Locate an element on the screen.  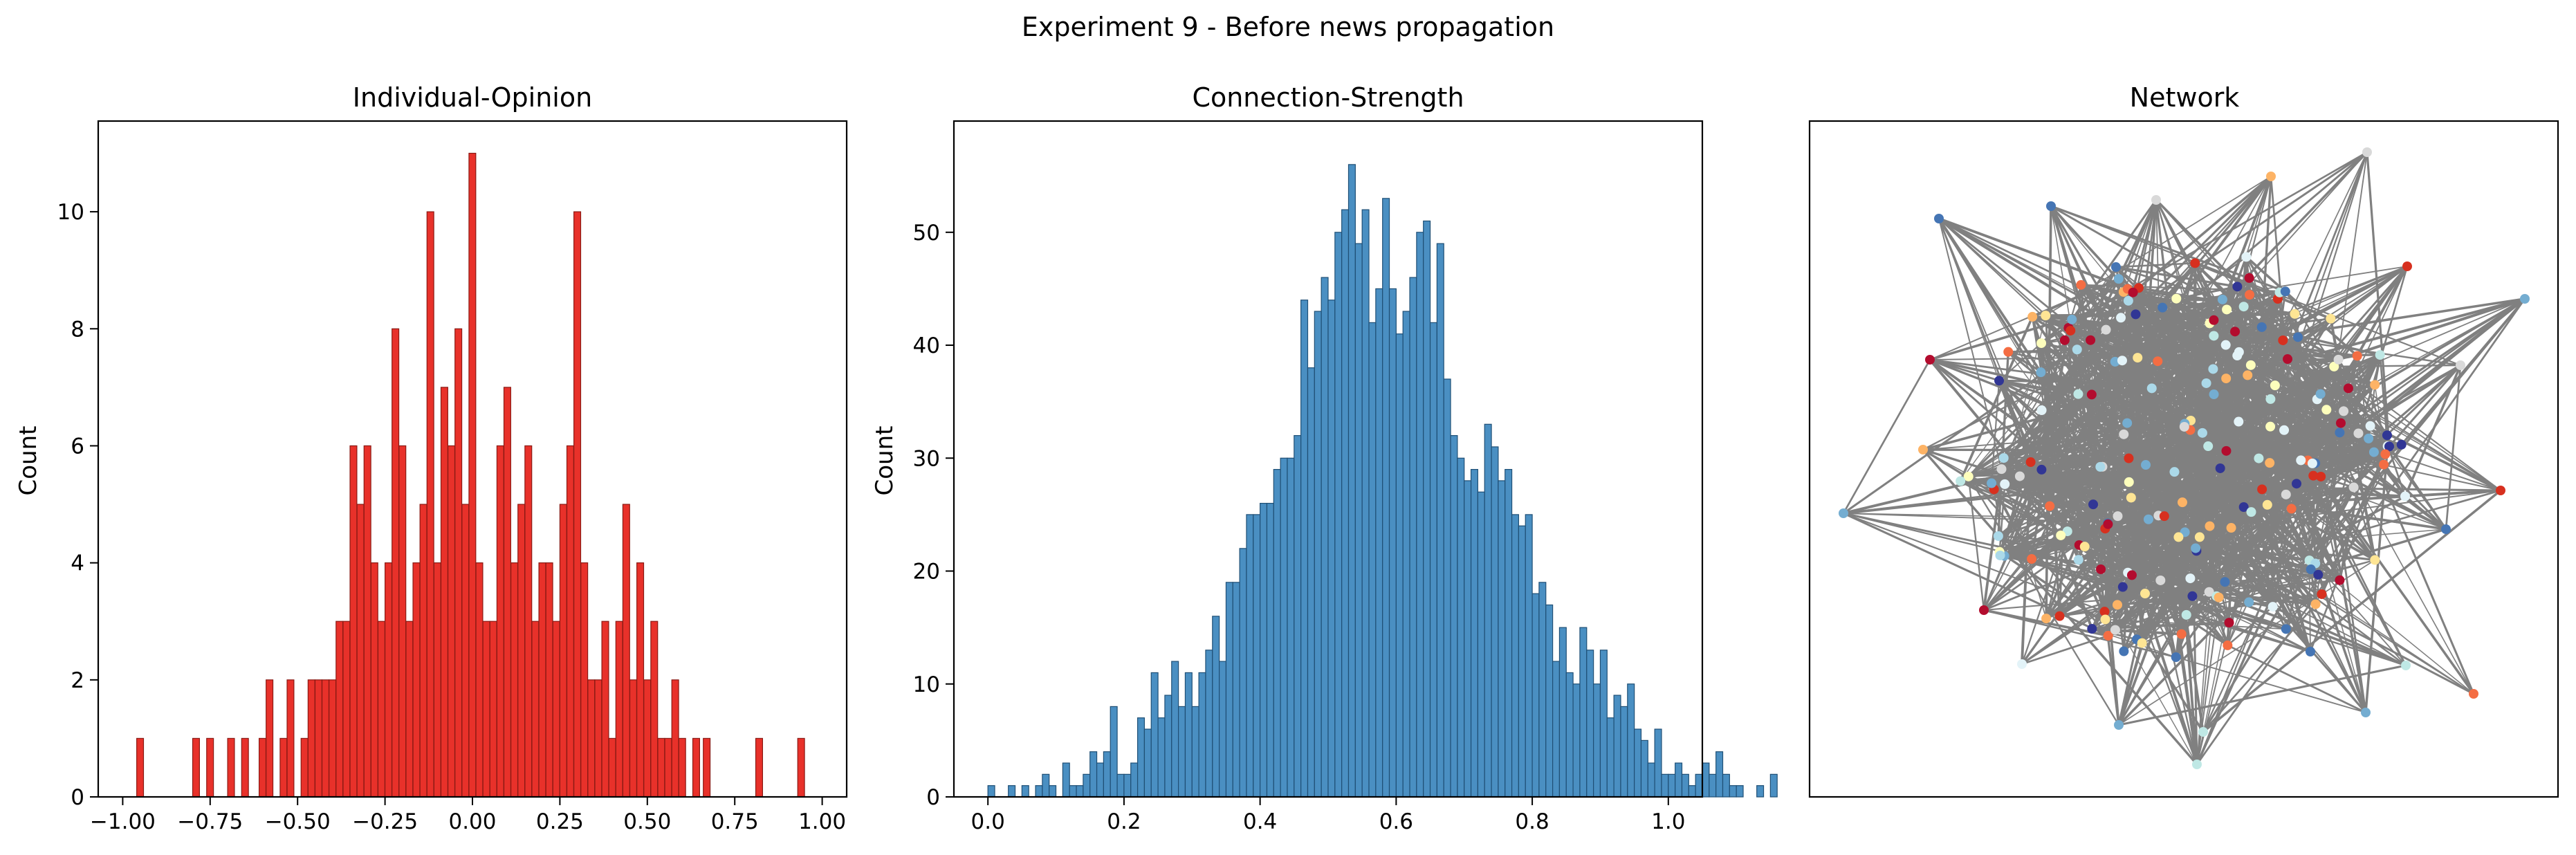
opinion-xtick-label: 0.50 is located at coordinates (647, 822).